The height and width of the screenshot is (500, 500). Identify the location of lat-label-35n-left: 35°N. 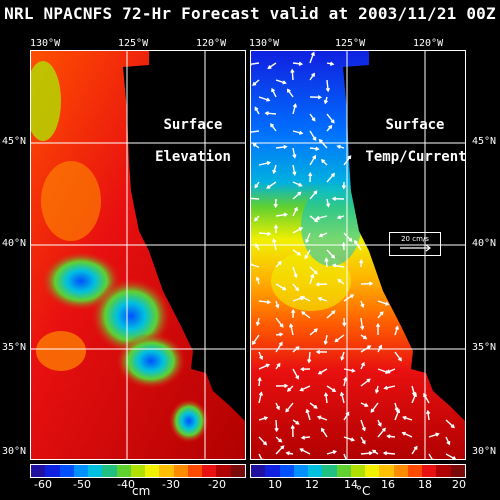
(14, 347).